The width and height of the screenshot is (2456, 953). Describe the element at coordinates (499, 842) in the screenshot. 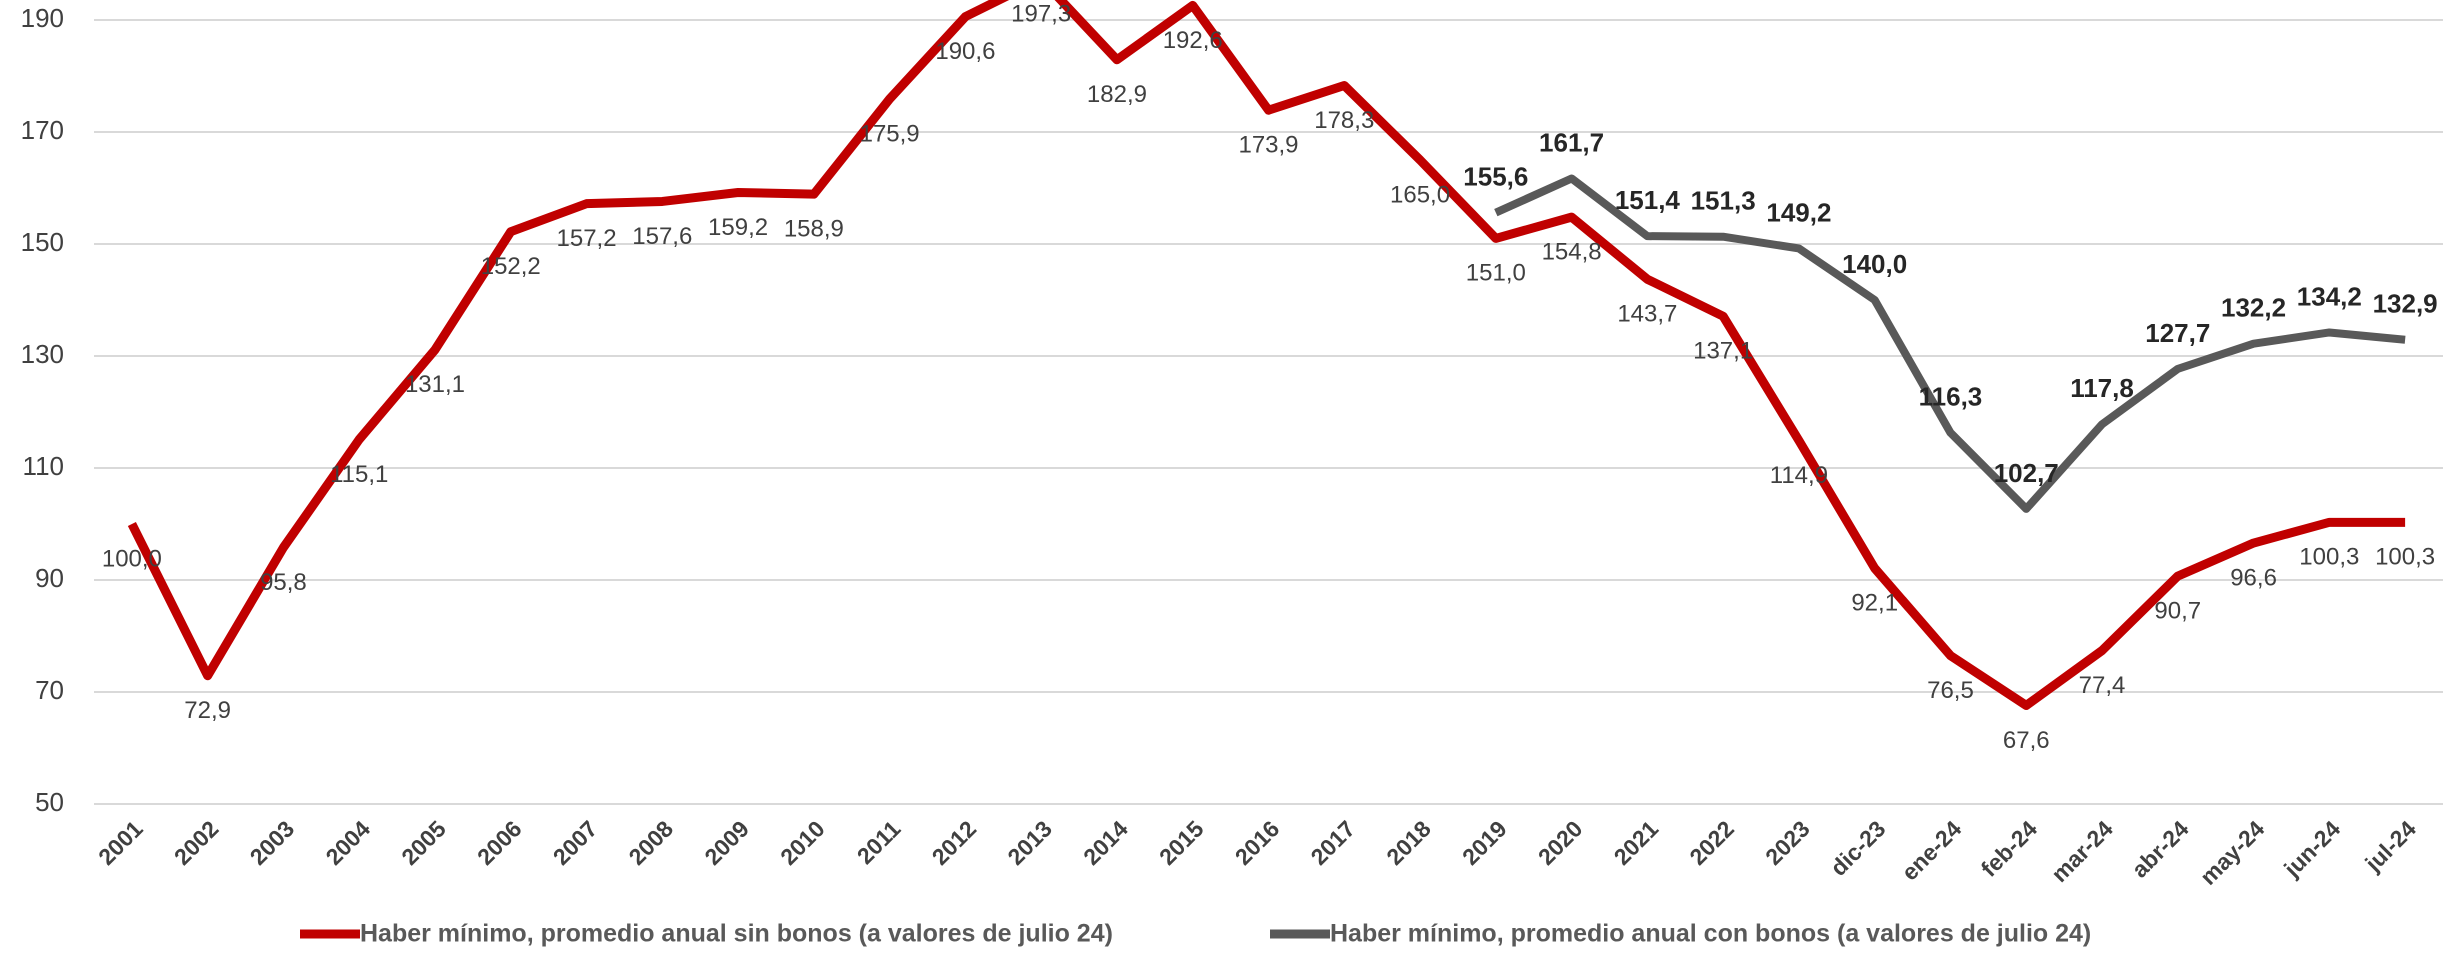

I see `x-tick-label: 2006` at that location.